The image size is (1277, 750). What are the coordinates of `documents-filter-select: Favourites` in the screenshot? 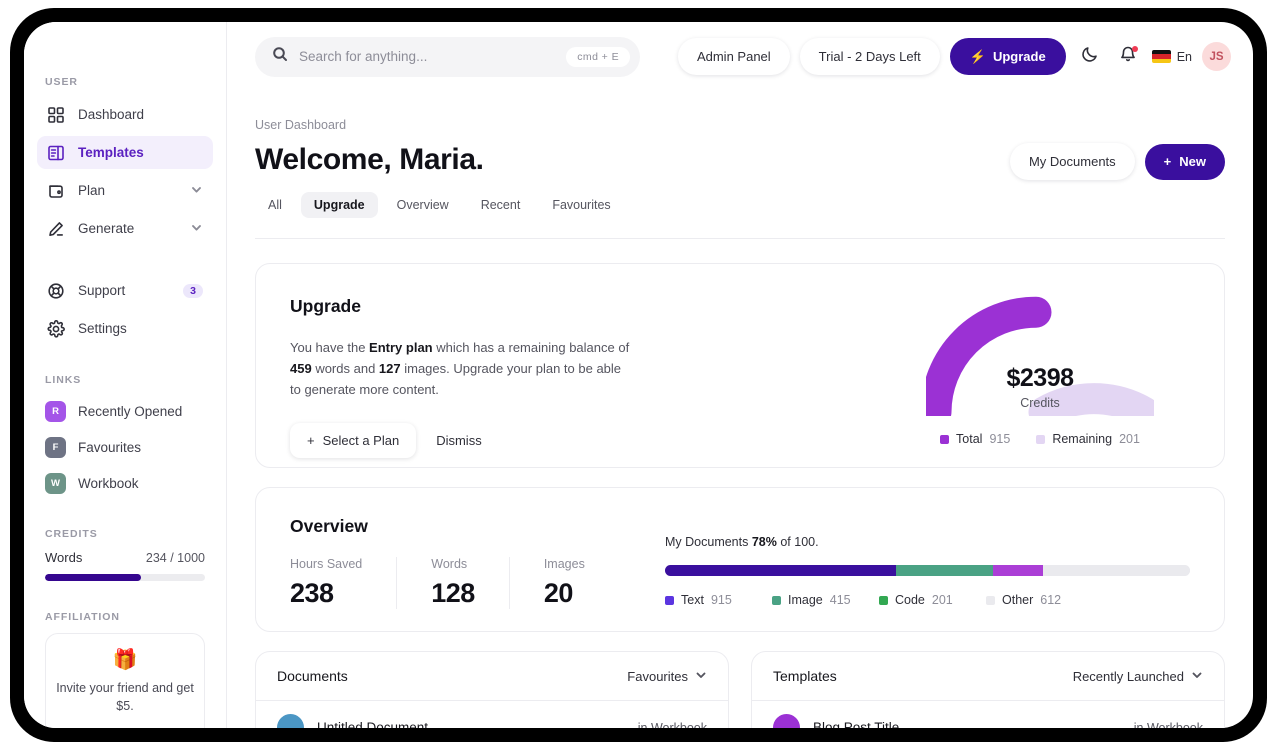 It's located at (667, 676).